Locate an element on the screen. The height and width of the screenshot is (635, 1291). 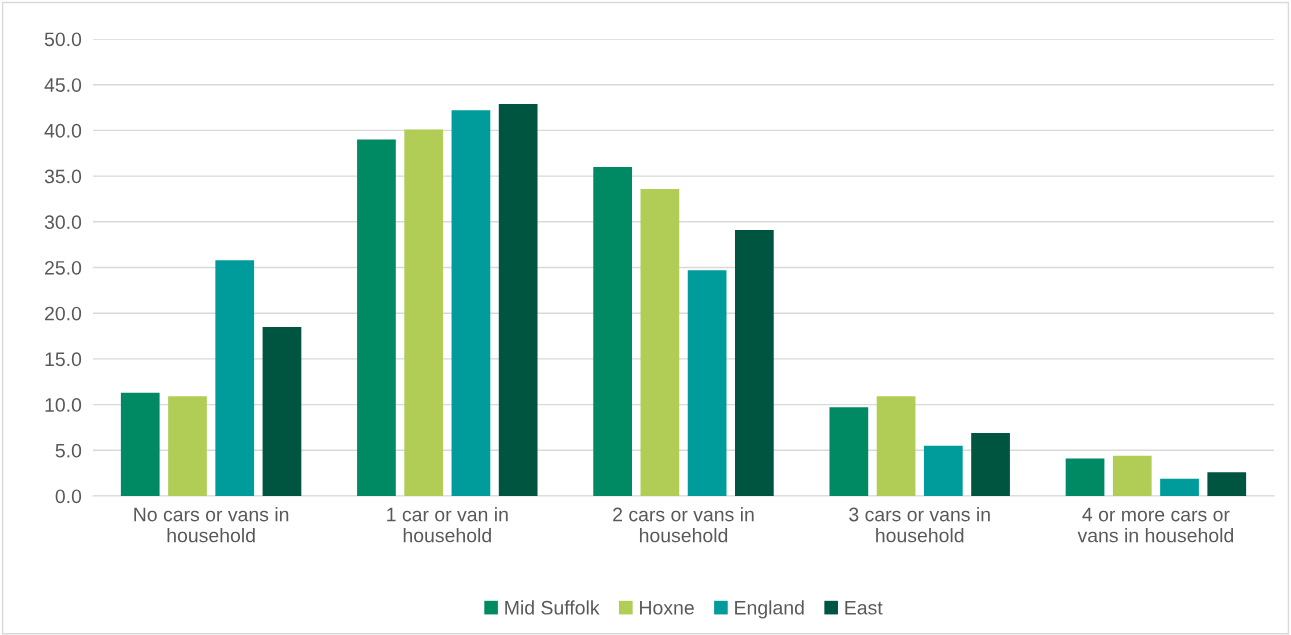
y-tick-label: 45.0 is located at coordinates (63, 85).